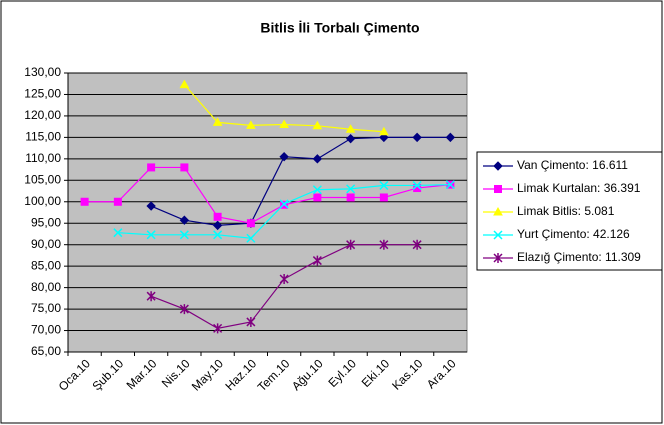 This screenshot has height=425, width=664. Describe the element at coordinates (42, 115) in the screenshot. I see `y-tick-label: 120,00` at that location.